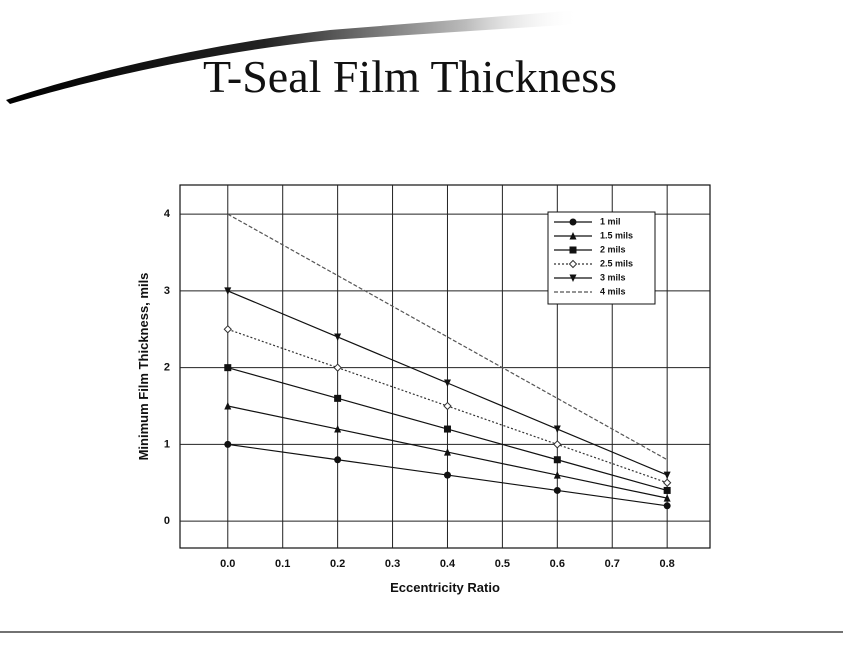 This screenshot has height=647, width=843. I want to click on y-tick-label: 1, so click(167, 444).